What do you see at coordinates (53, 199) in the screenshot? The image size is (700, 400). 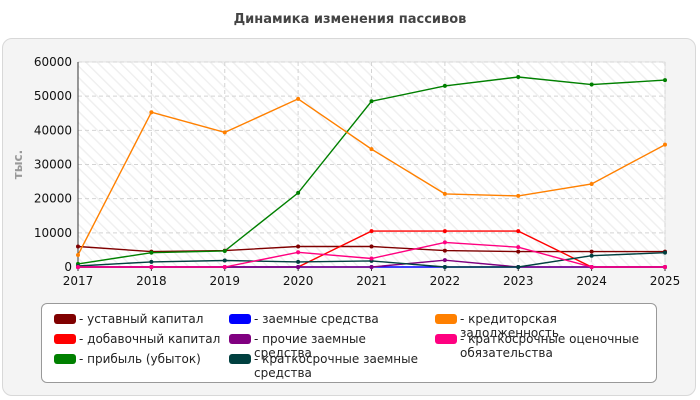 I see `y-tick-label: 20000` at bounding box center [53, 199].